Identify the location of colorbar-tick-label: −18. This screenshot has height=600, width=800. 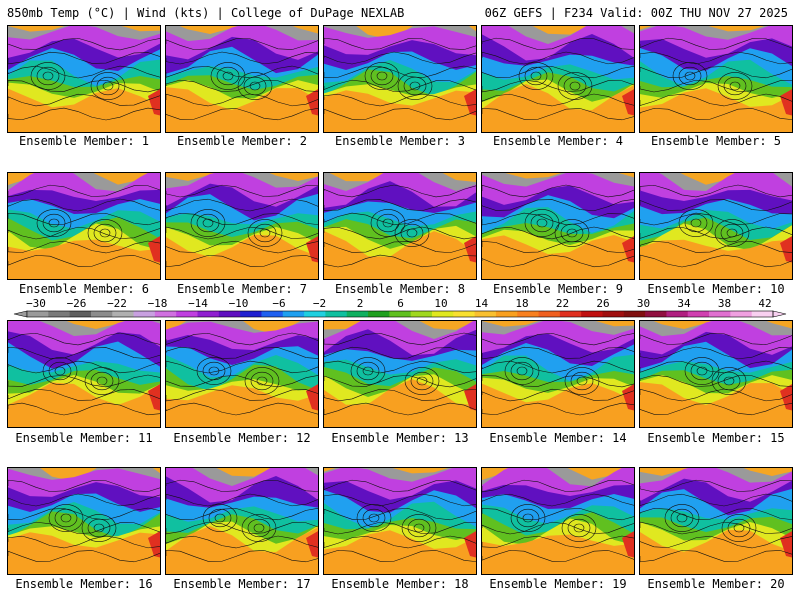
(157, 303).